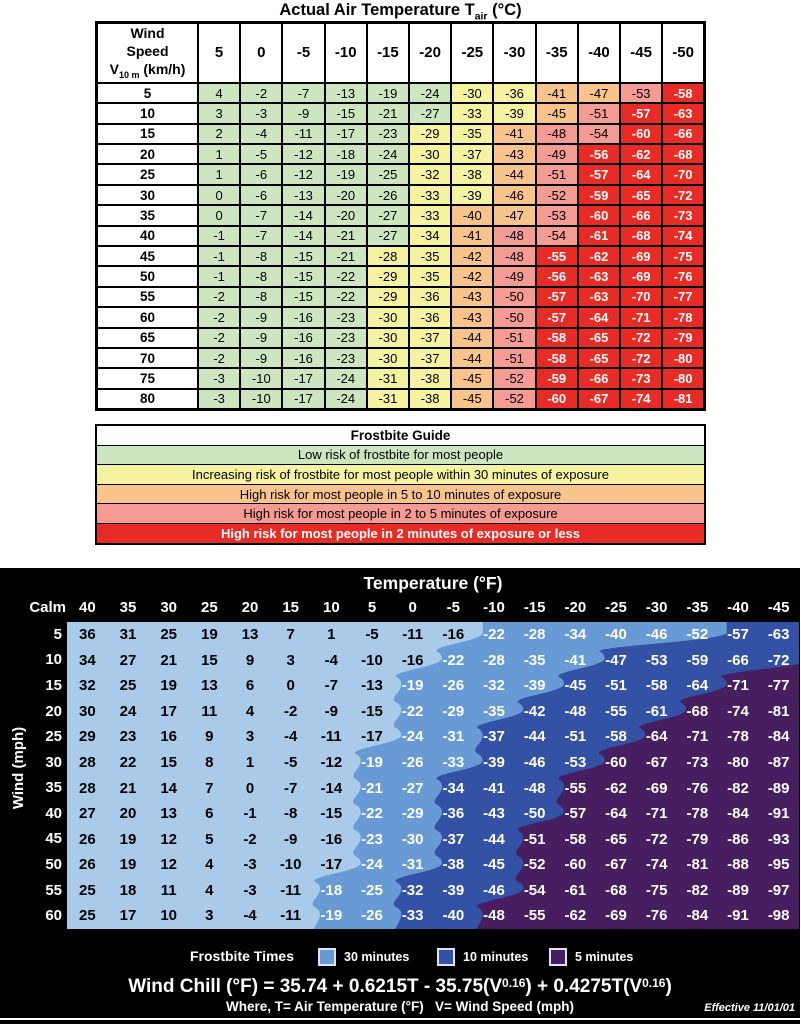 The width and height of the screenshot is (801, 1024). What do you see at coordinates (219, 134) in the screenshot?
I see `wind-chill-cell: 2` at bounding box center [219, 134].